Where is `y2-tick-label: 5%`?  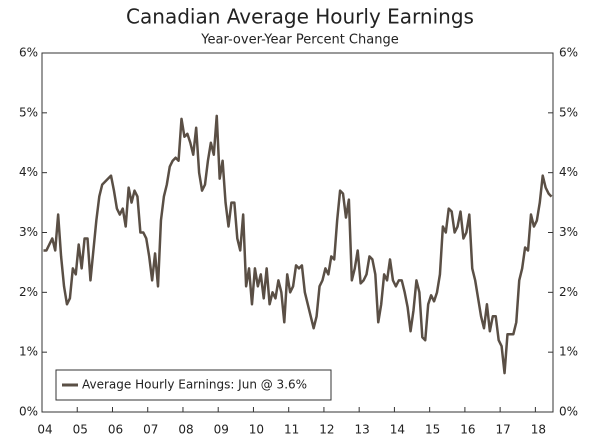
y2-tick-label: 5% is located at coordinates (568, 112).